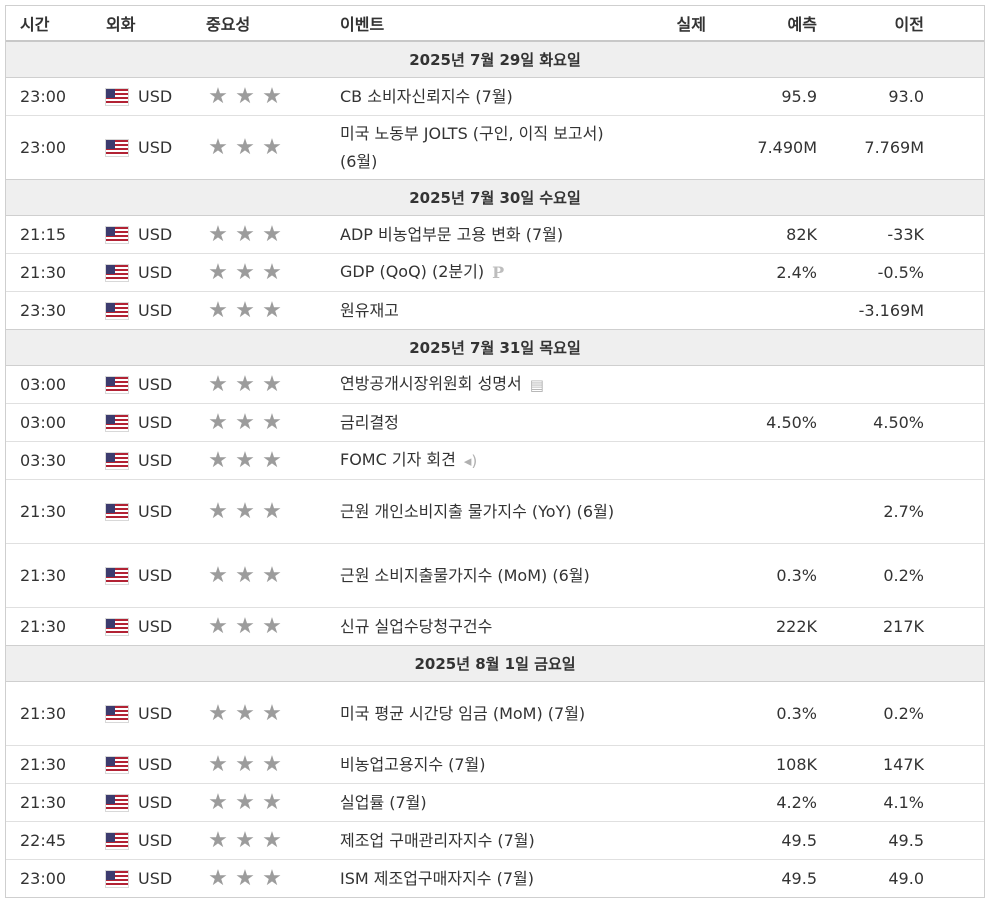  Describe the element at coordinates (431, 384) in the screenshot. I see `event-name-link: 연방공개시장위원회 성명서` at that location.